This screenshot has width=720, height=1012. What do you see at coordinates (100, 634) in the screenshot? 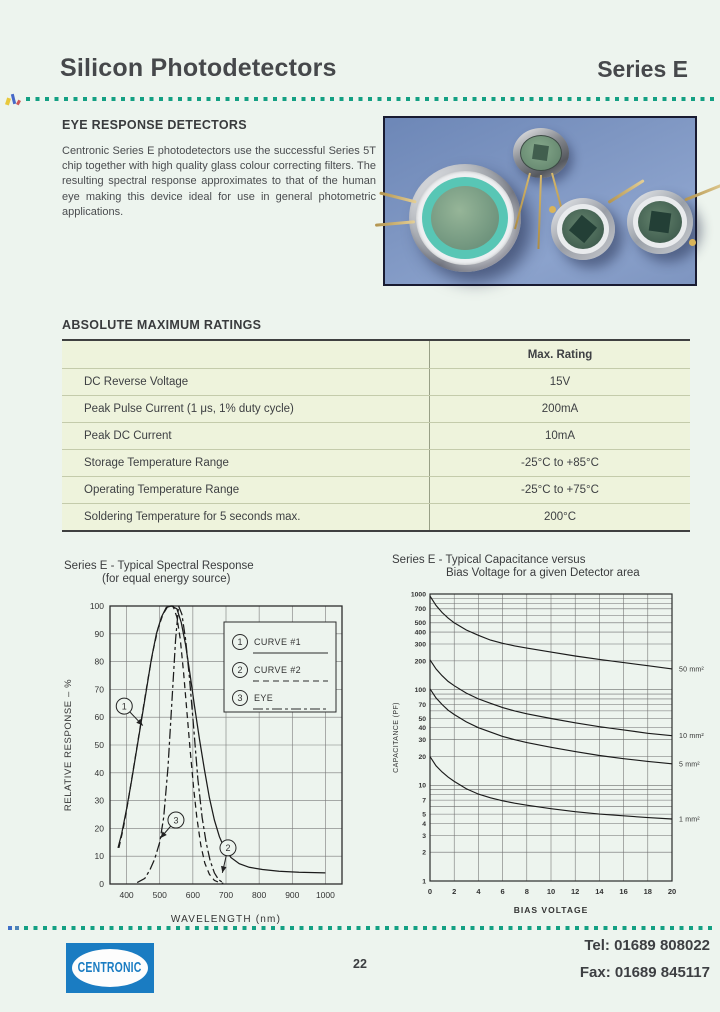
I see `svg-text: 90` at bounding box center [100, 634].